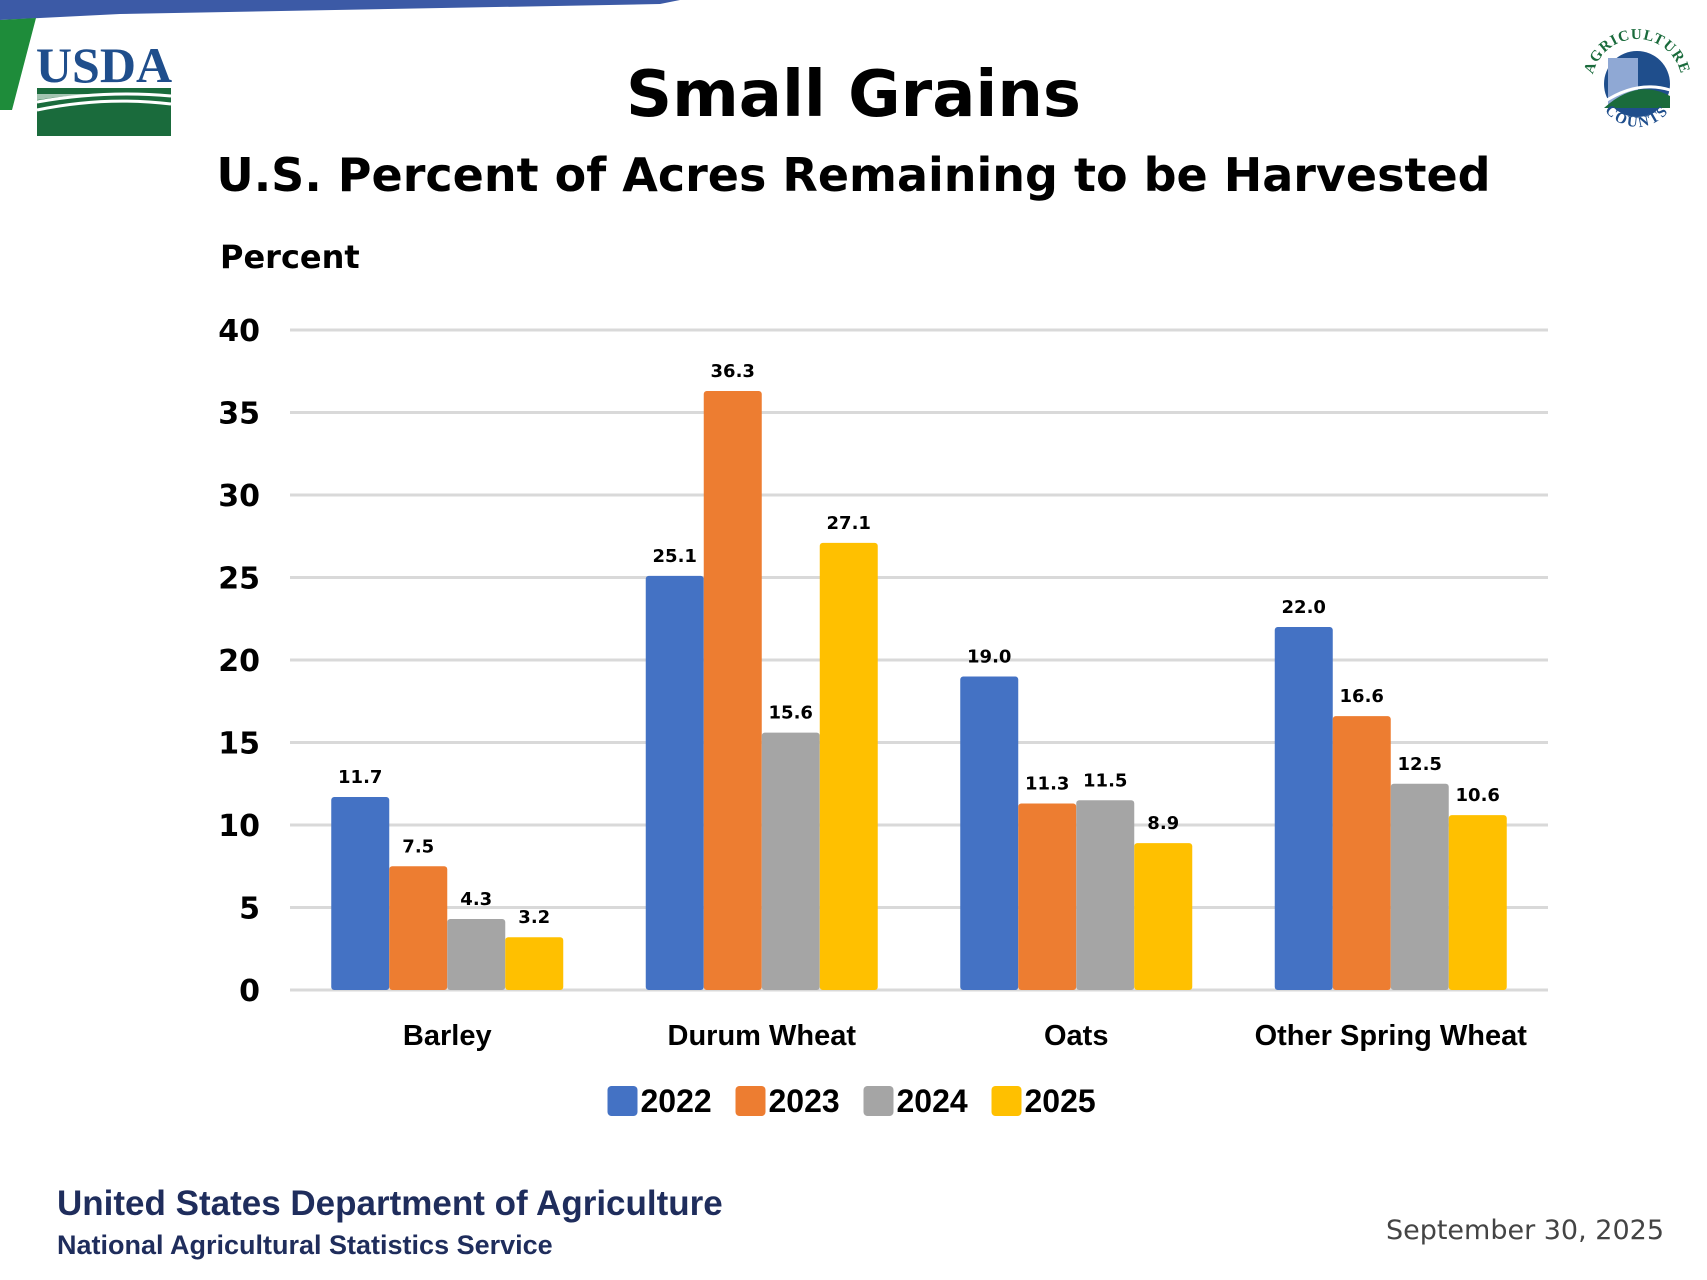  What do you see at coordinates (390, 1203) in the screenshot?
I see `footer-department: United States Department of Agriculture` at bounding box center [390, 1203].